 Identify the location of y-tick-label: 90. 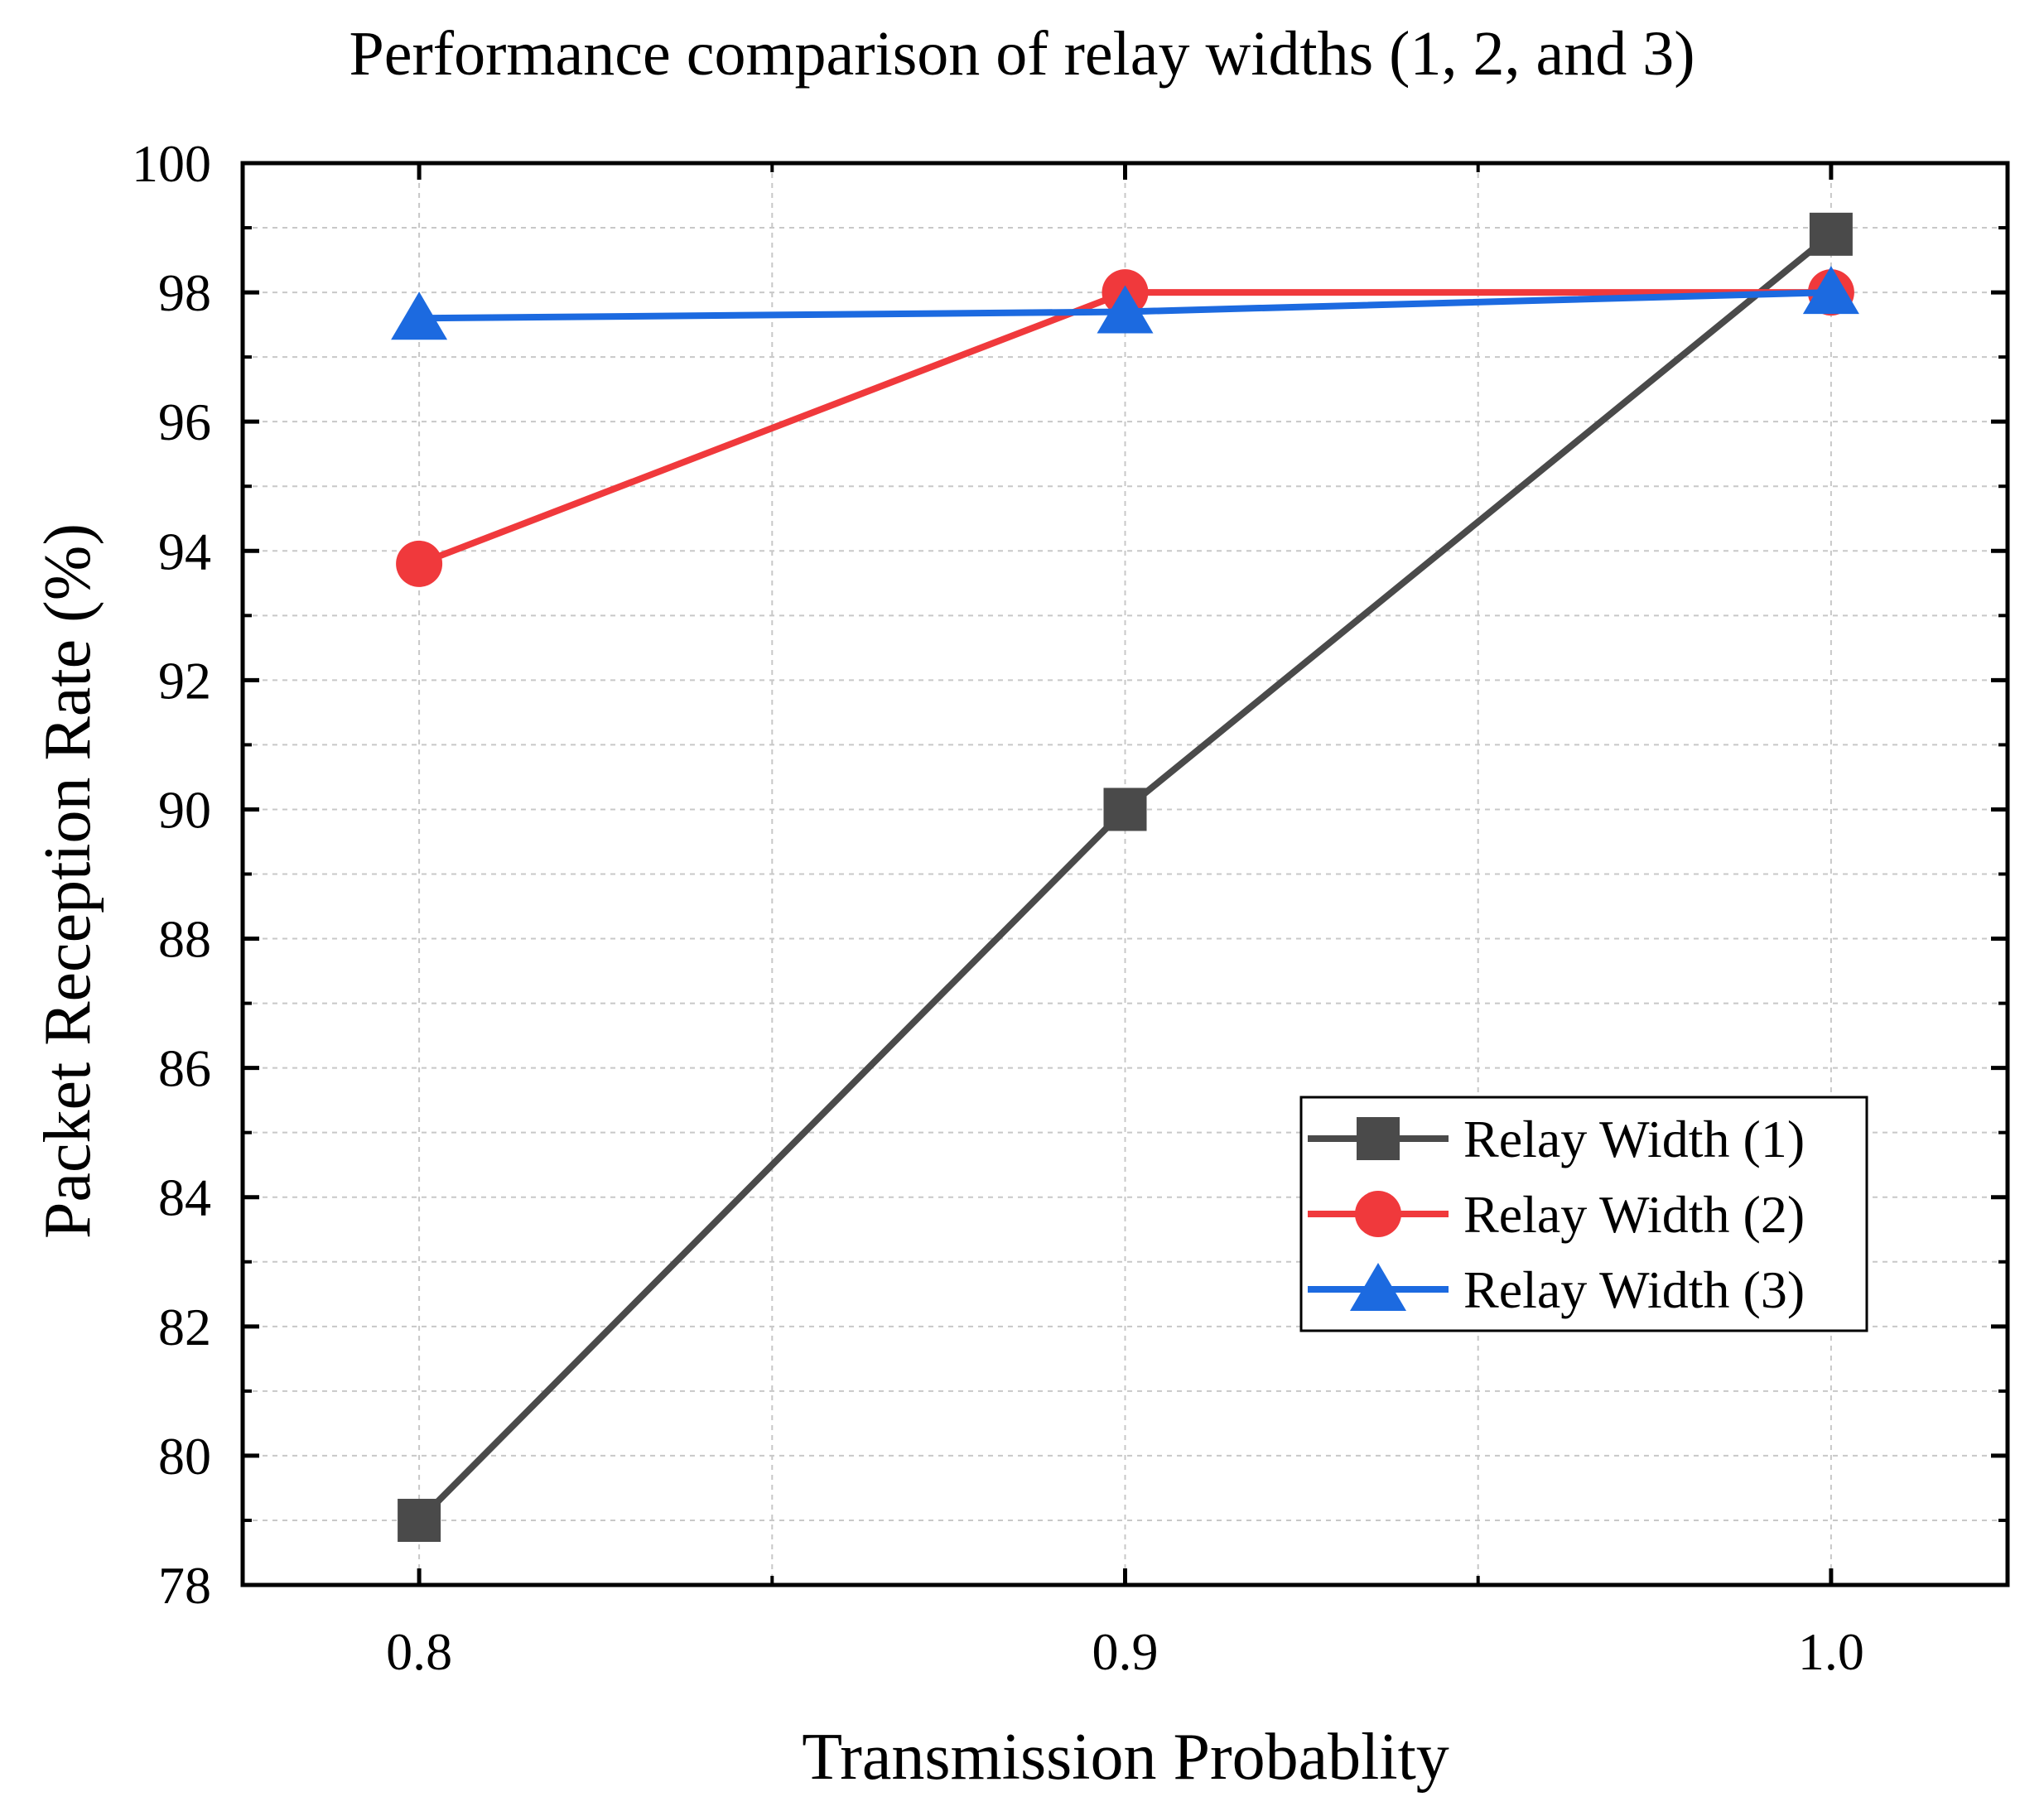
(185, 809).